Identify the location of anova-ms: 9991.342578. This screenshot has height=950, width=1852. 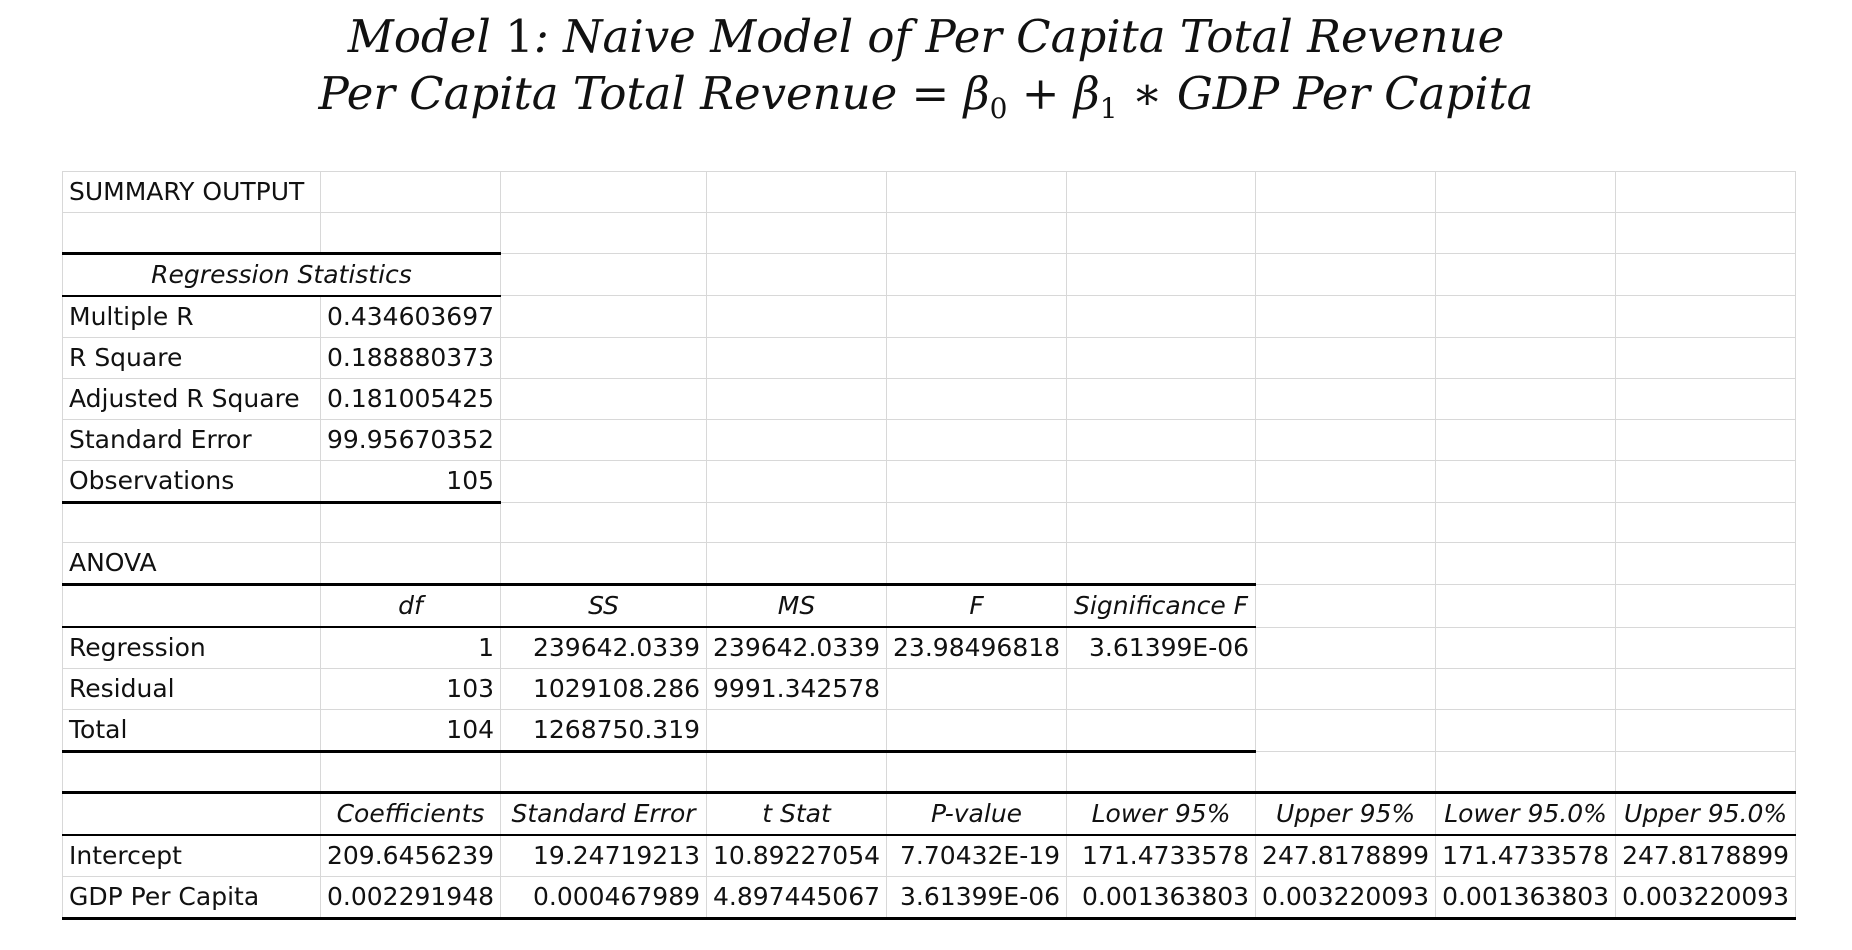
(797, 689).